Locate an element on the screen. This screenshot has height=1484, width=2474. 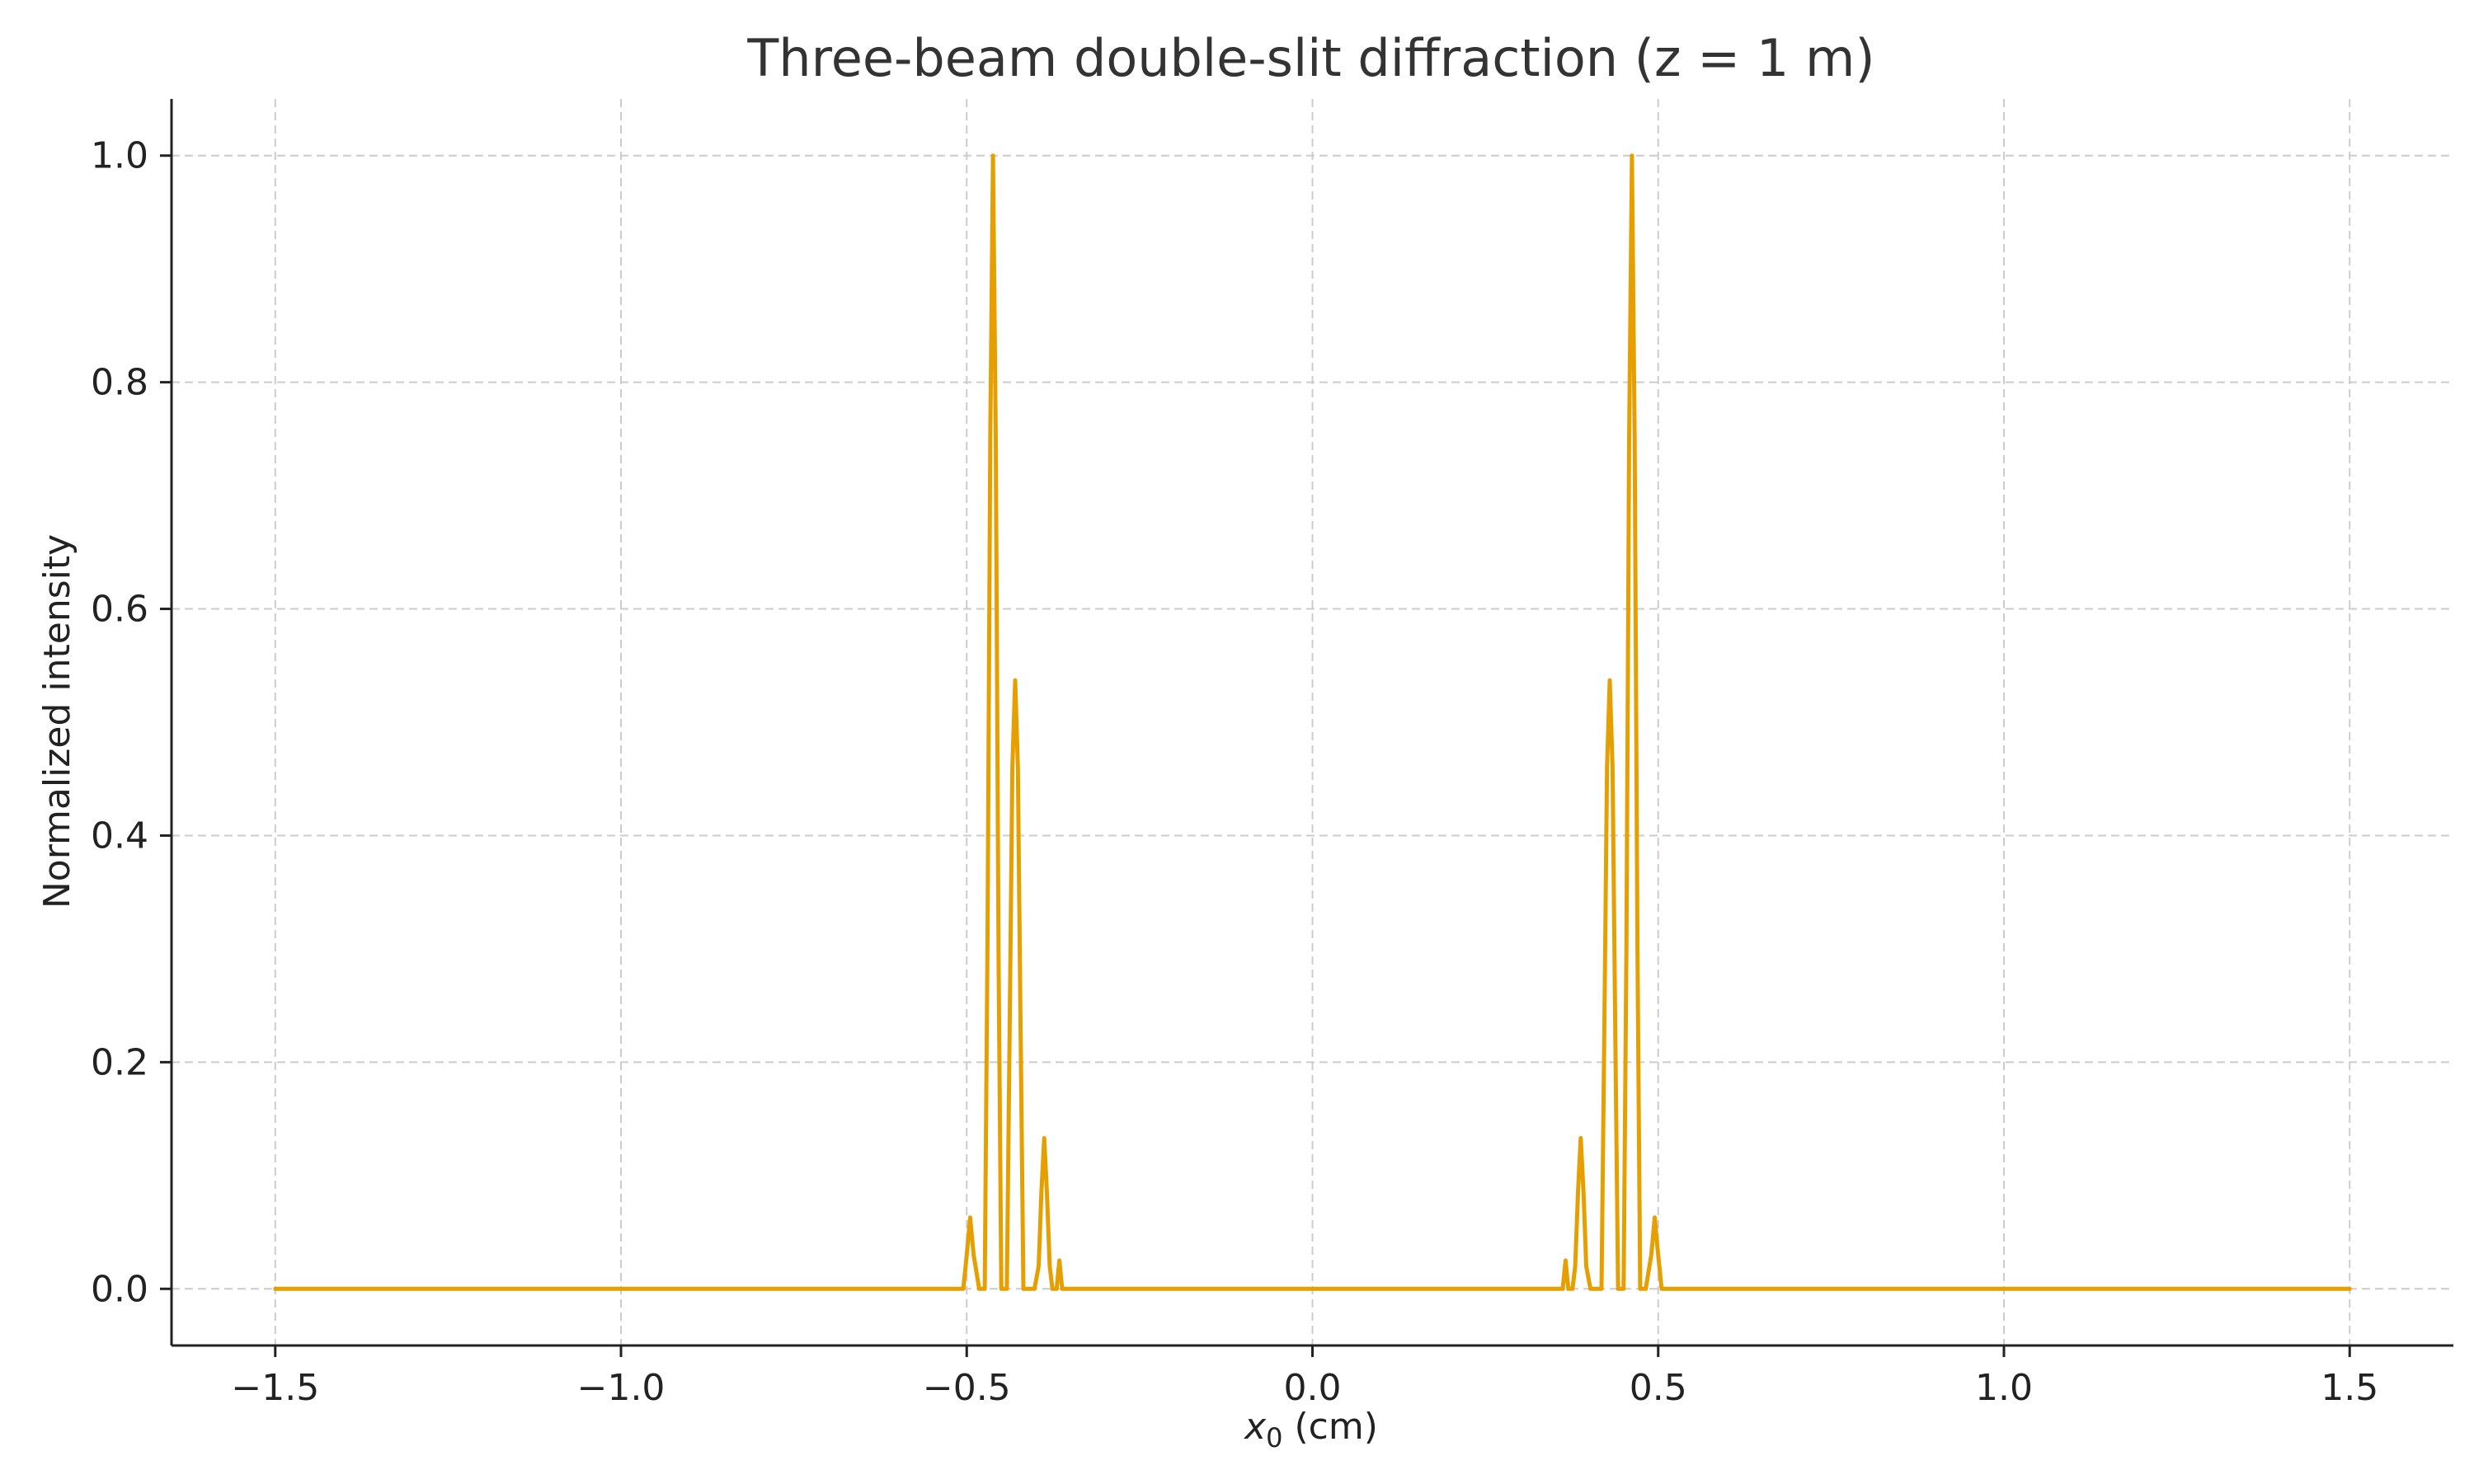
x-tick-label: 1.5 is located at coordinates (2349, 1388).